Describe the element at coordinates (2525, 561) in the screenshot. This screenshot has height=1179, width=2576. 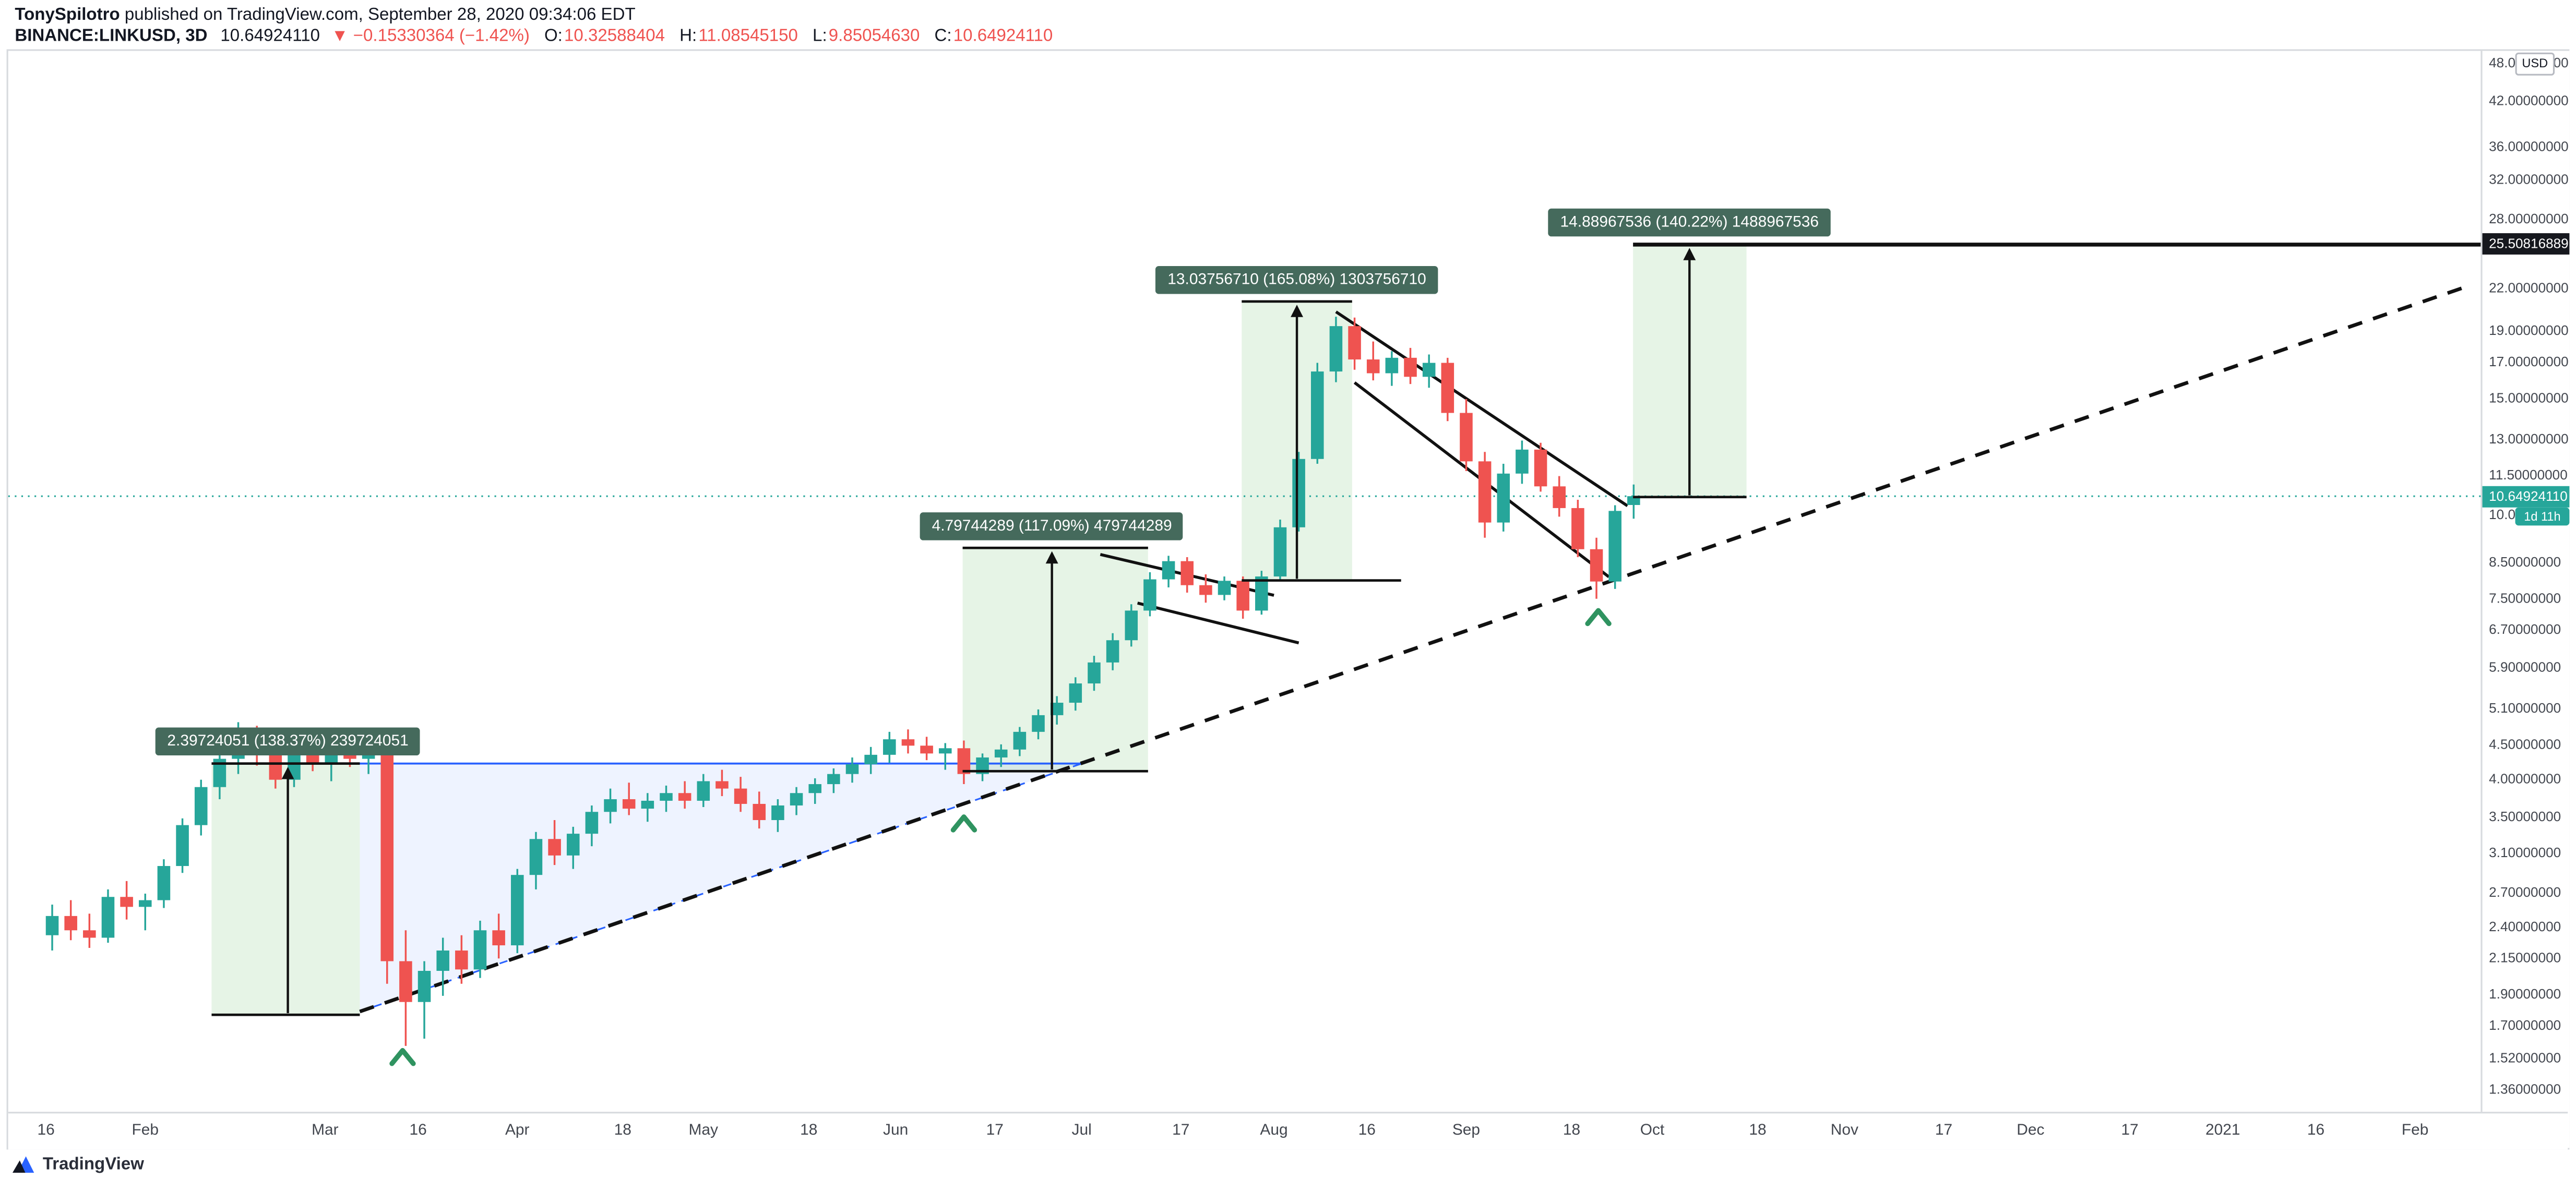
I see `price-tick-label: 8.50000000` at that location.